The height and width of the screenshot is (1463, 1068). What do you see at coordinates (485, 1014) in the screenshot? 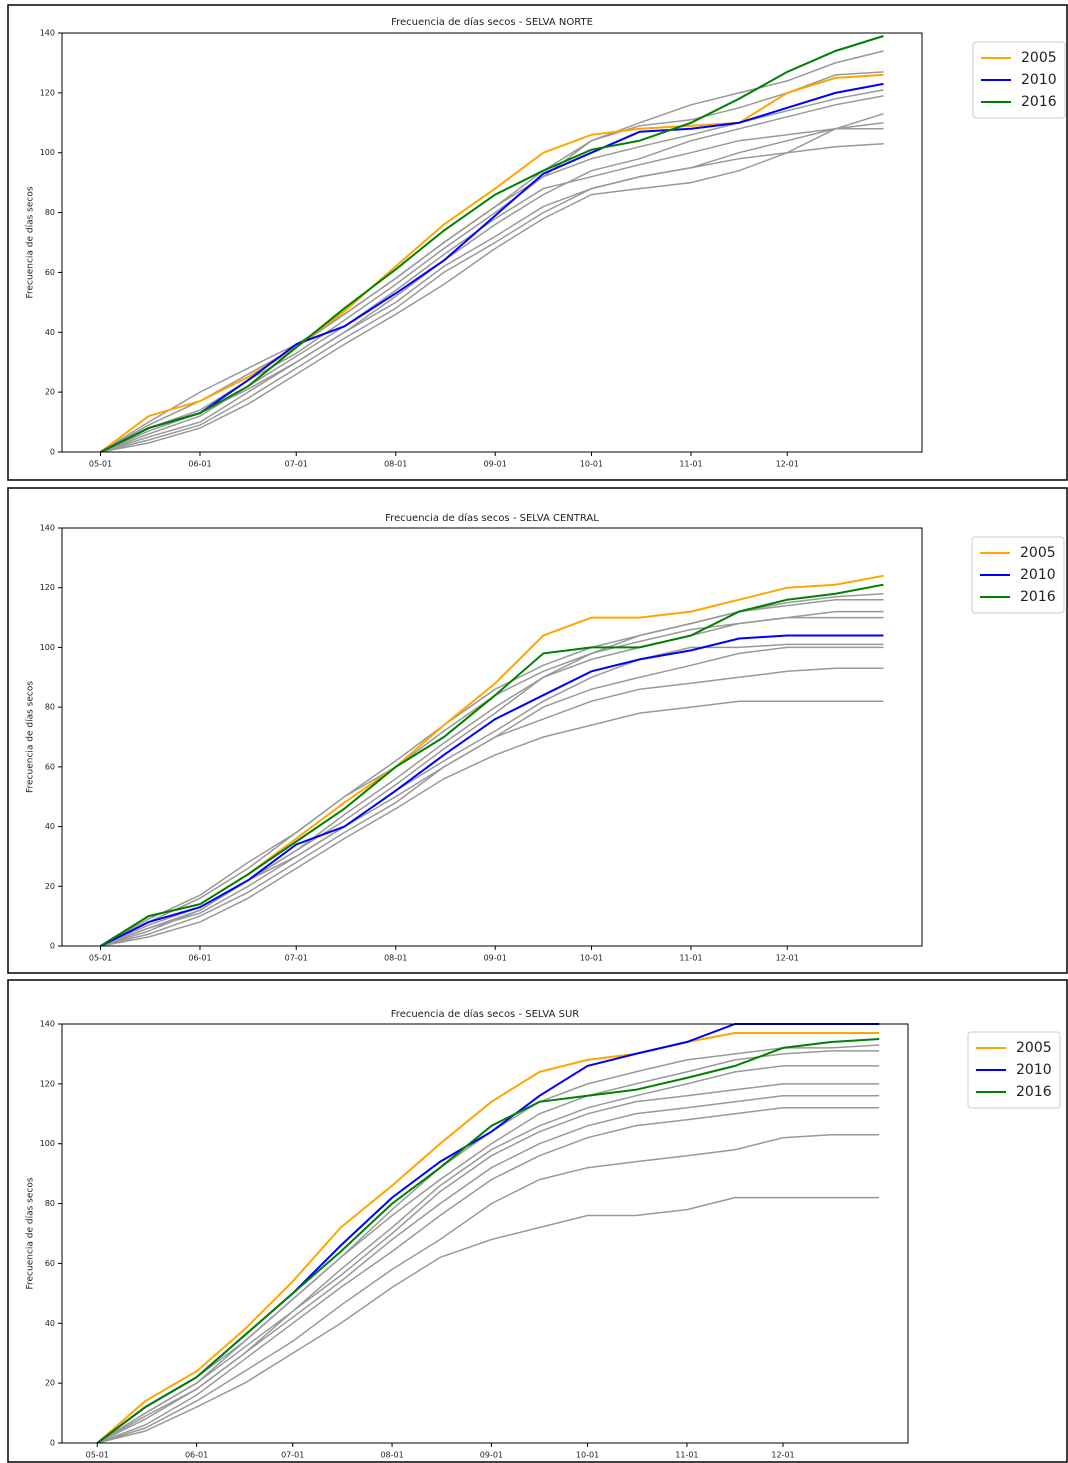
I see `chart-title: Frecuencia de días secos - SELVA SUR` at bounding box center [485, 1014].